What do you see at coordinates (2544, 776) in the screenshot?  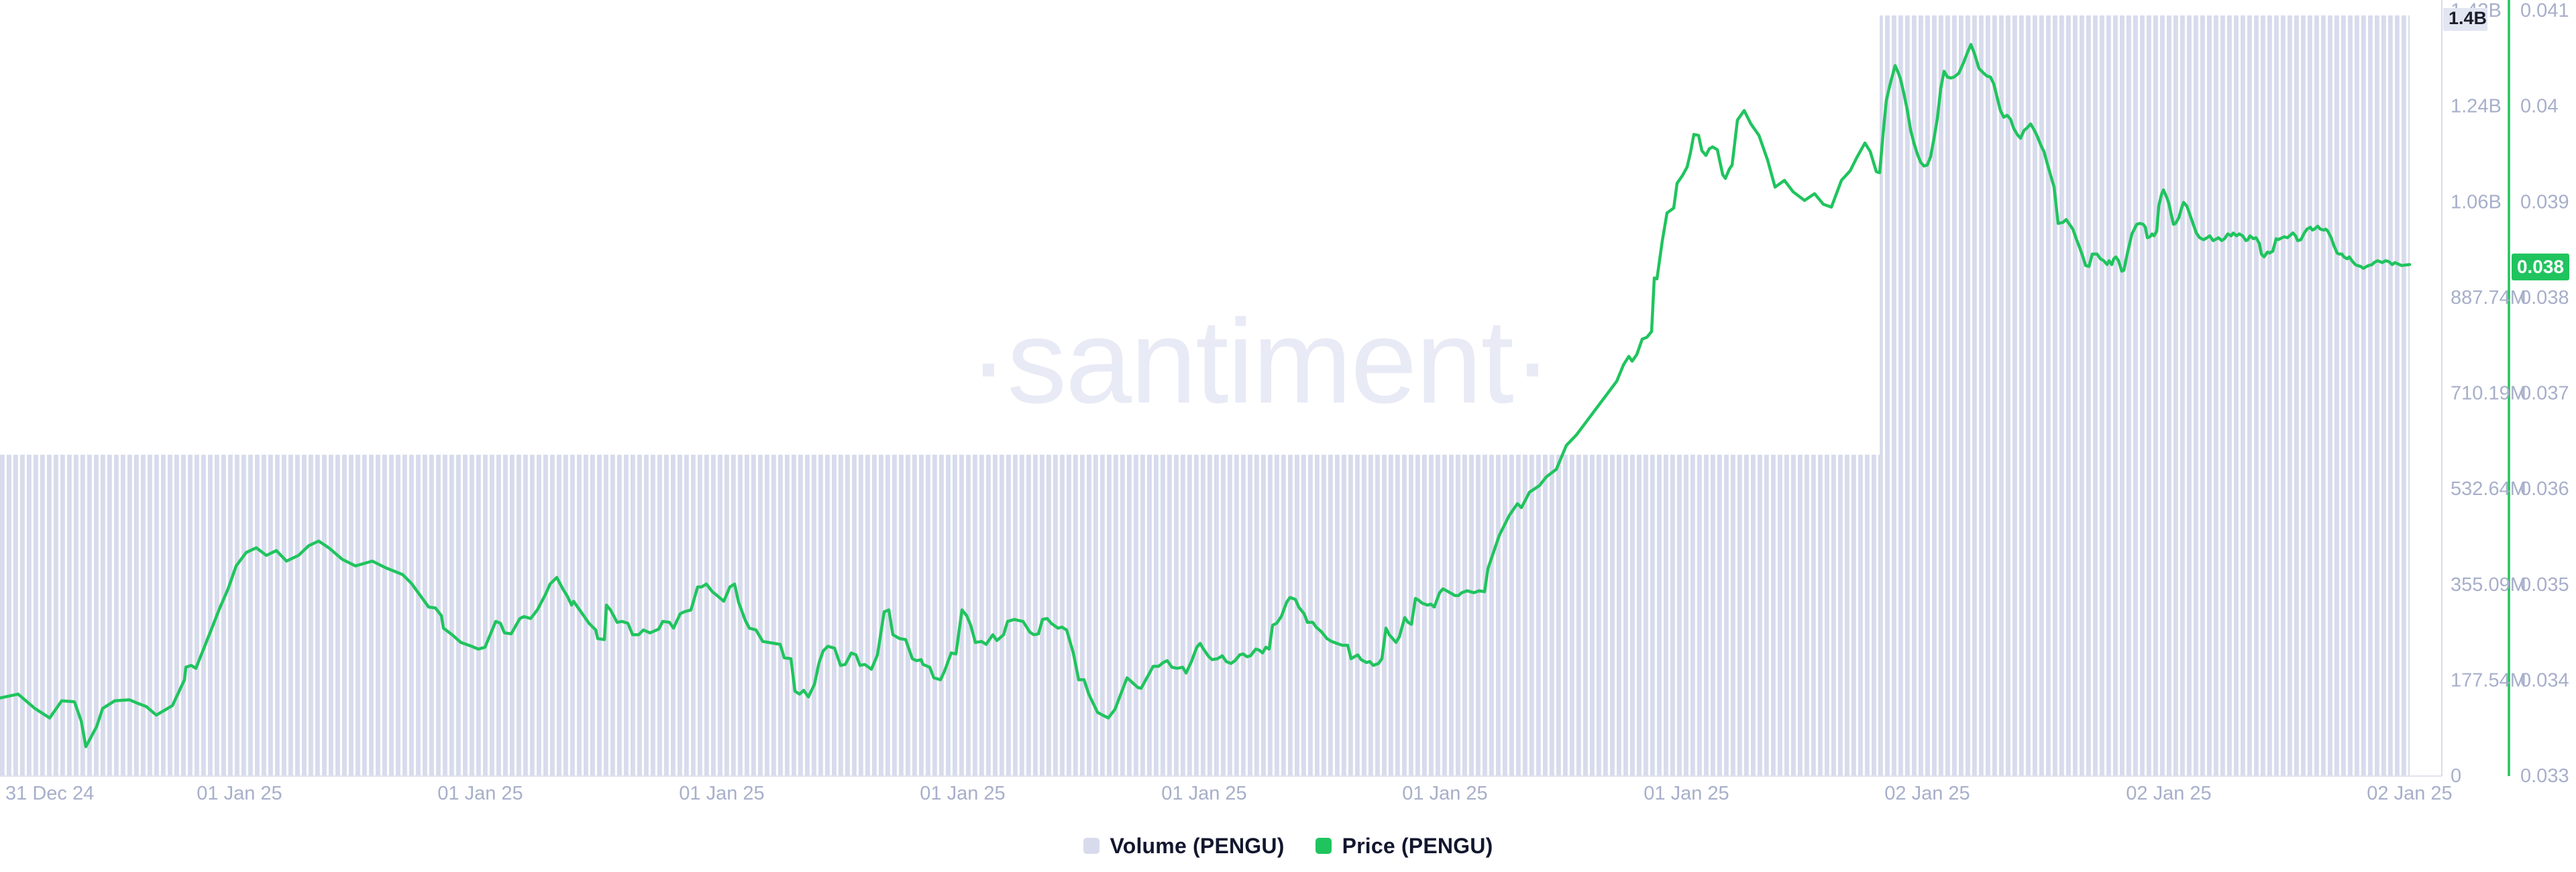 I see `price-tick-label: 0.033` at bounding box center [2544, 776].